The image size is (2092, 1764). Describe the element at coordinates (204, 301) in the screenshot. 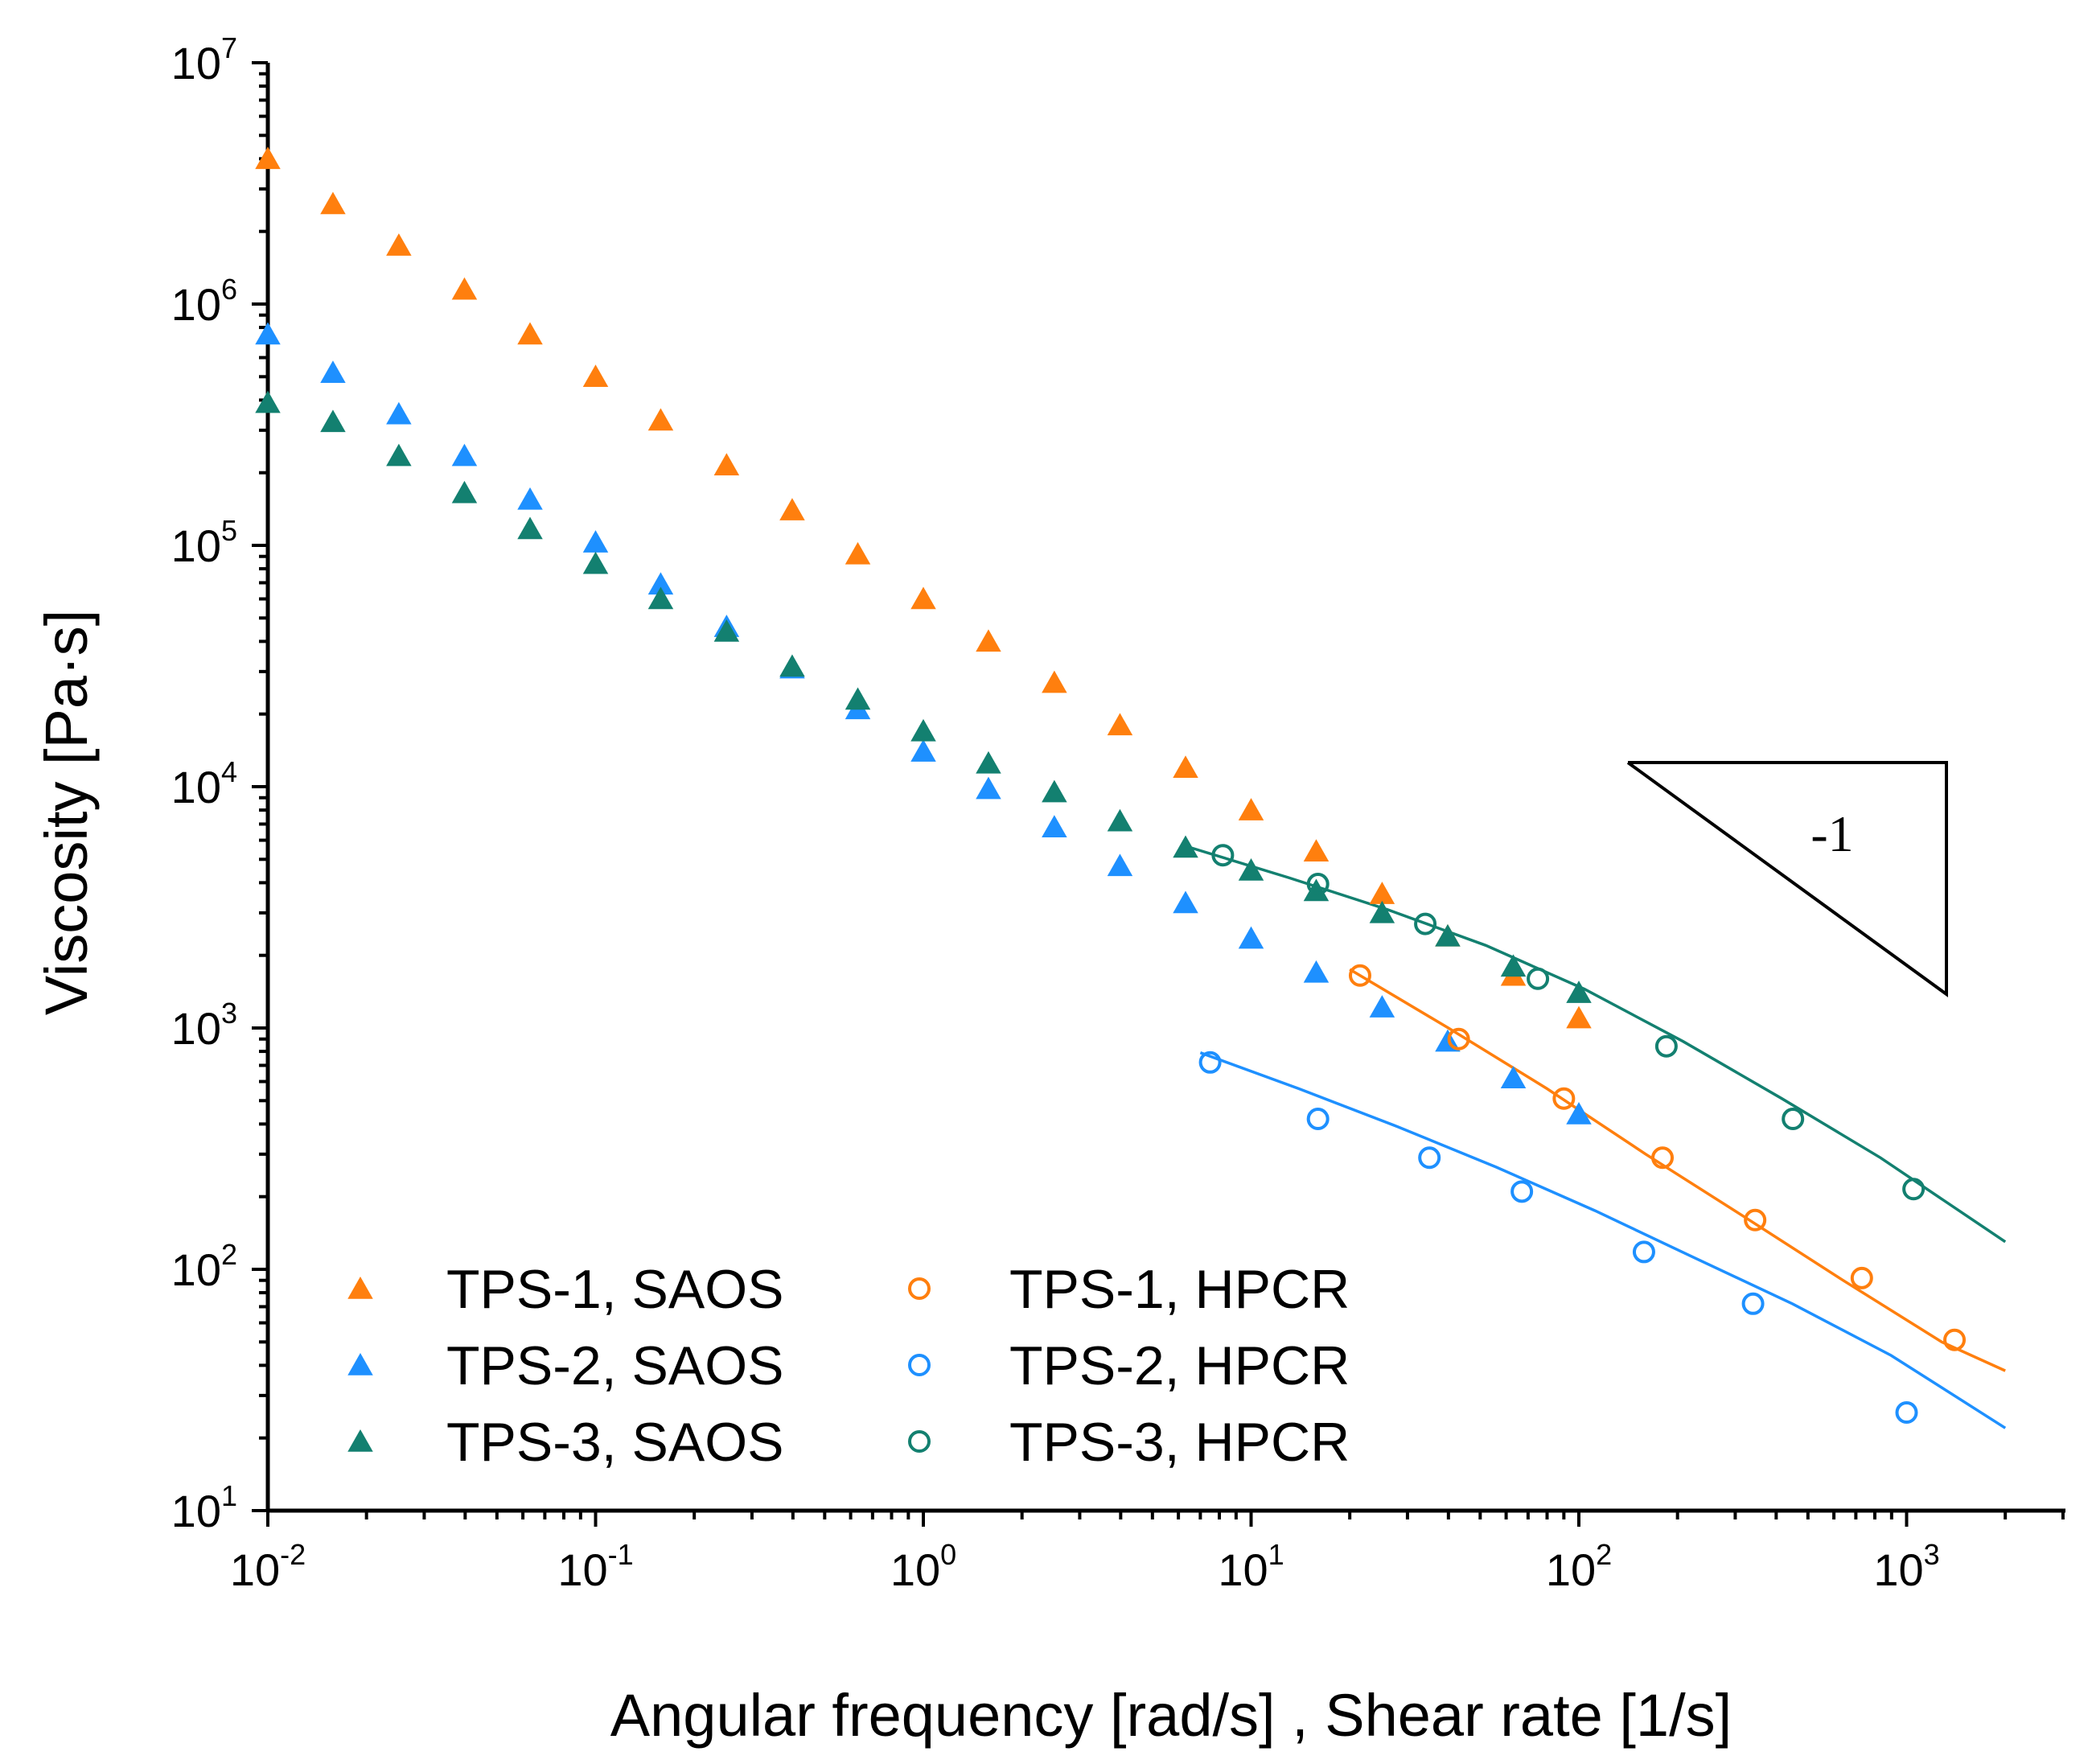

I see `y-tick-label: 10⁶` at that location.